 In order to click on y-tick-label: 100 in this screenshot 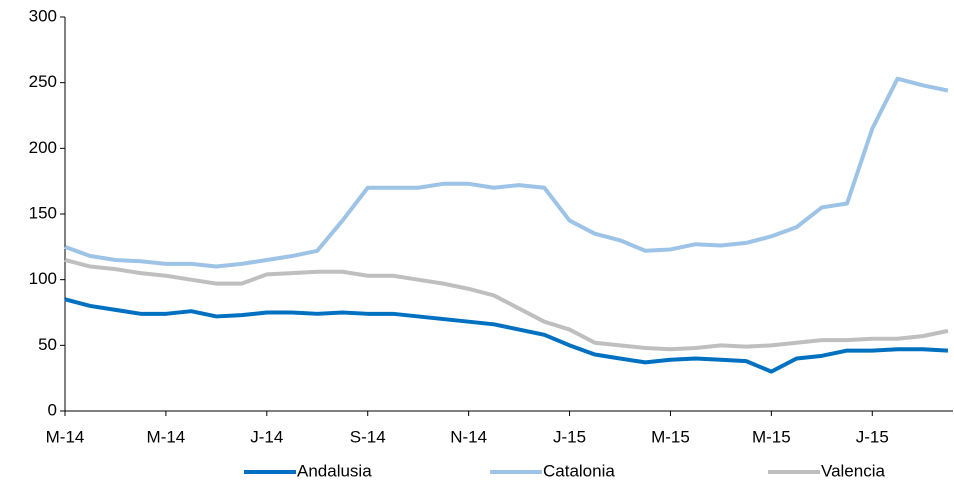, I will do `click(43, 278)`.